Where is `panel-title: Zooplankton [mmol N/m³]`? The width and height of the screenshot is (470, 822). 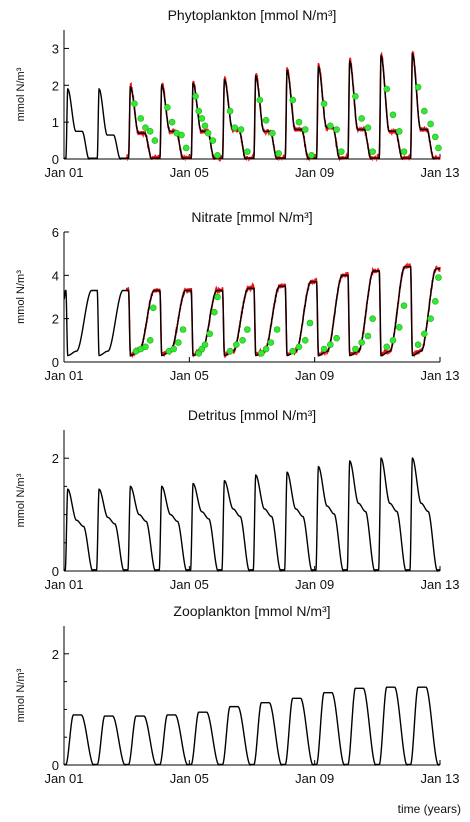 panel-title: Zooplankton [mmol N/m³] is located at coordinates (251, 611).